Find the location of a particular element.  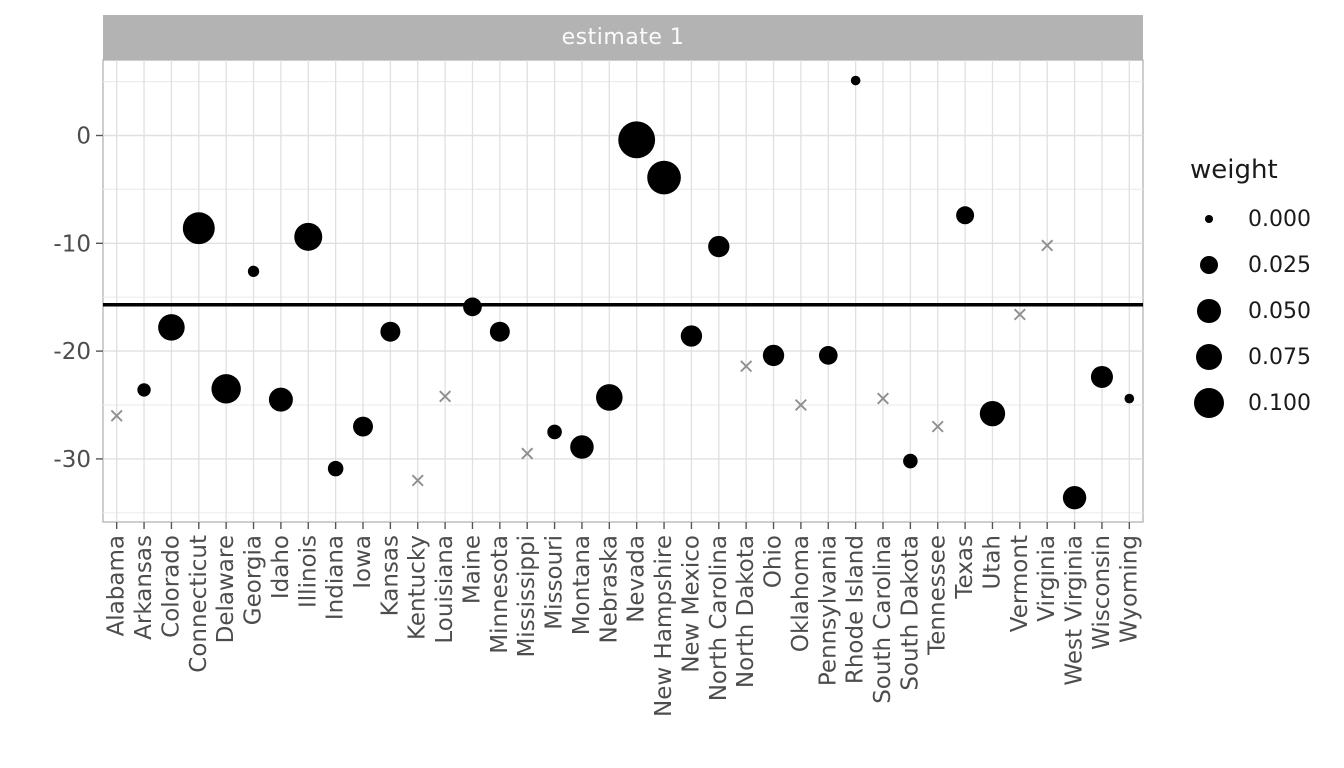

legend-entry-label: 0.100 is located at coordinates (1279, 403).